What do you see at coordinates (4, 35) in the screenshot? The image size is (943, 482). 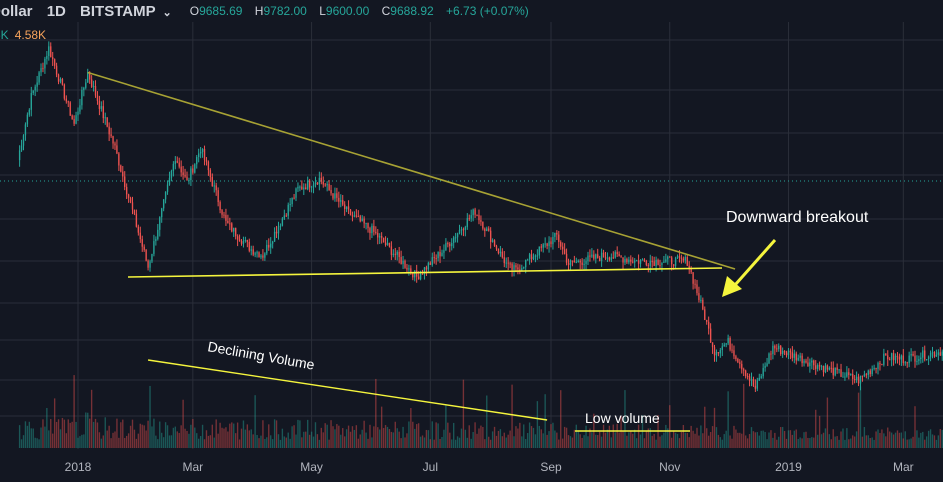 I see `volume-value-a: 6K` at bounding box center [4, 35].